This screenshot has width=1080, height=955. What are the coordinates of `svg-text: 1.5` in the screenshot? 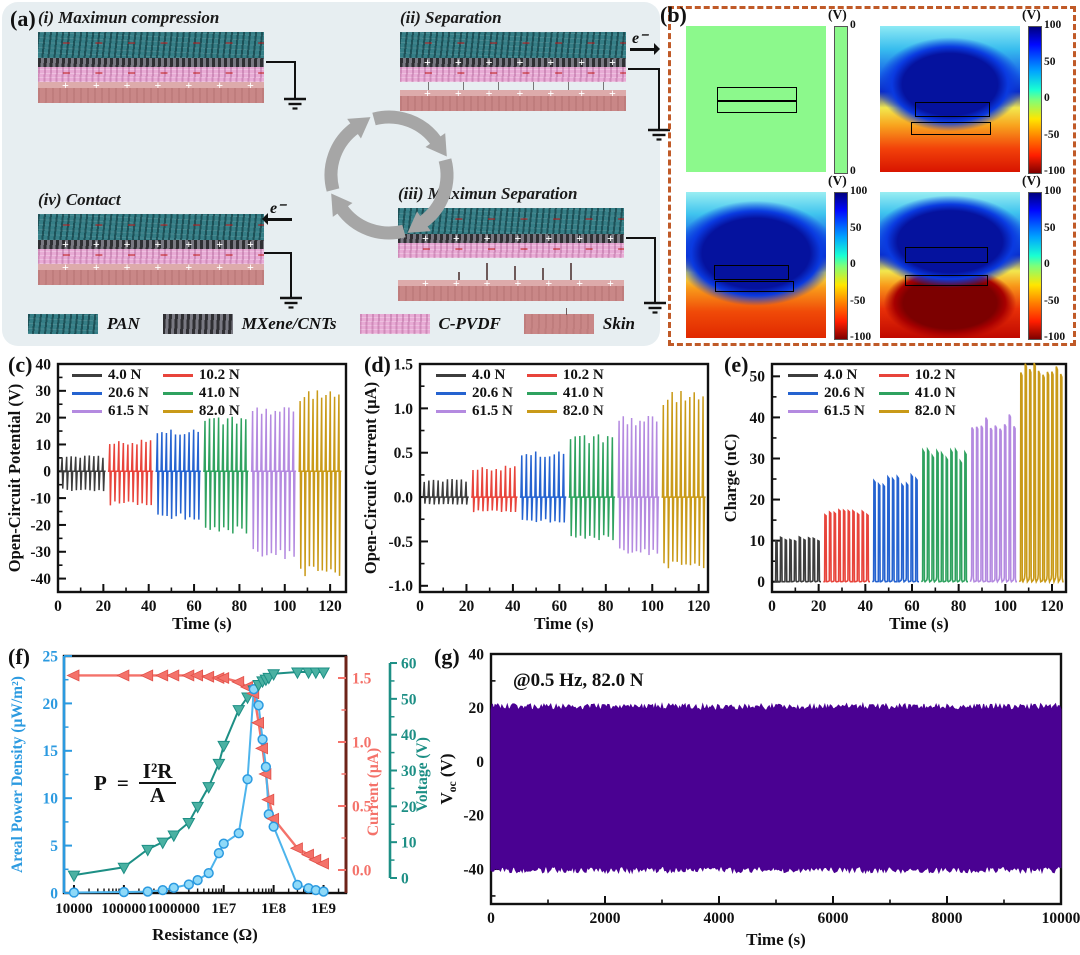 It's located at (404, 364).